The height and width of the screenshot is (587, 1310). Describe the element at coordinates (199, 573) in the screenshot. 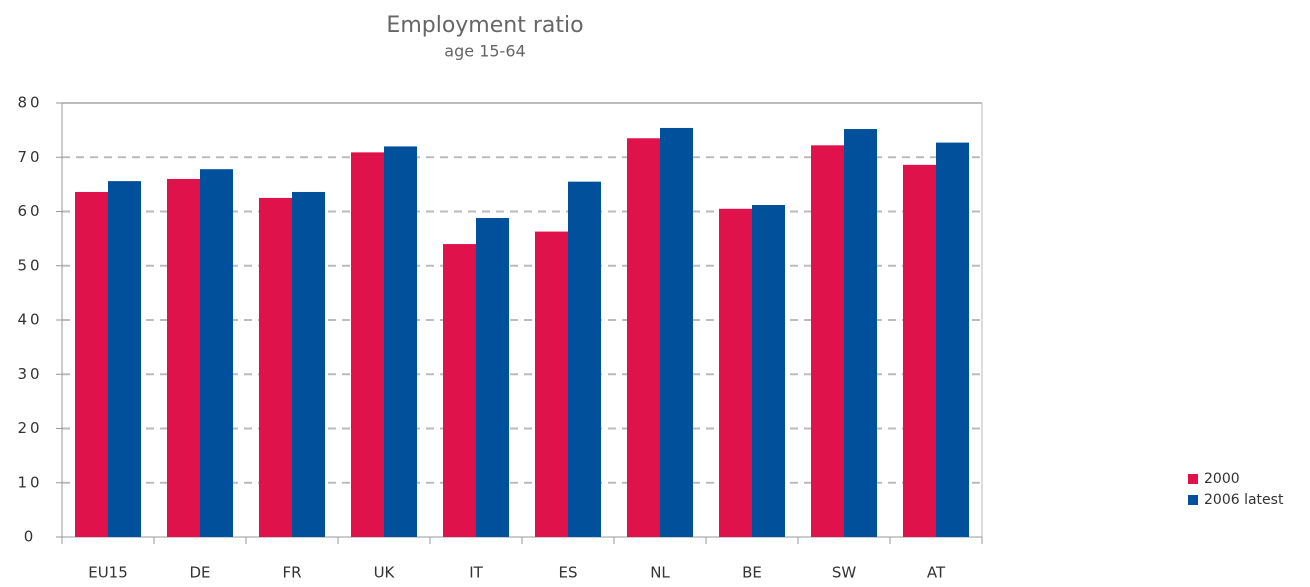

I see `x-tick-label: DE` at that location.